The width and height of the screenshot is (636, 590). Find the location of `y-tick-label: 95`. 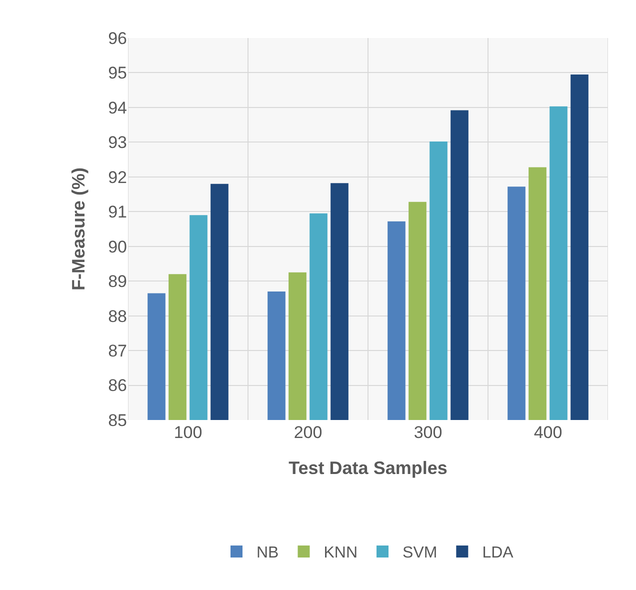

y-tick-label: 95 is located at coordinates (117, 73).